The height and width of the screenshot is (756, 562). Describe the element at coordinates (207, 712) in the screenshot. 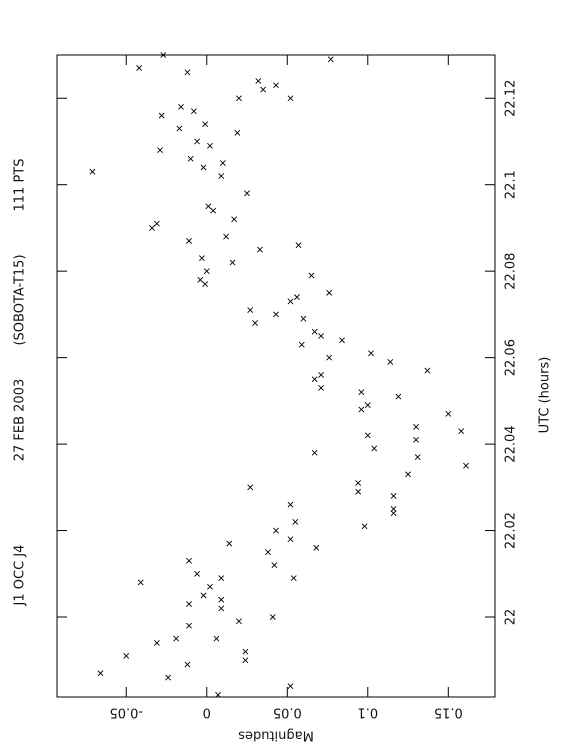

I see `y-tick-label: 0` at that location.